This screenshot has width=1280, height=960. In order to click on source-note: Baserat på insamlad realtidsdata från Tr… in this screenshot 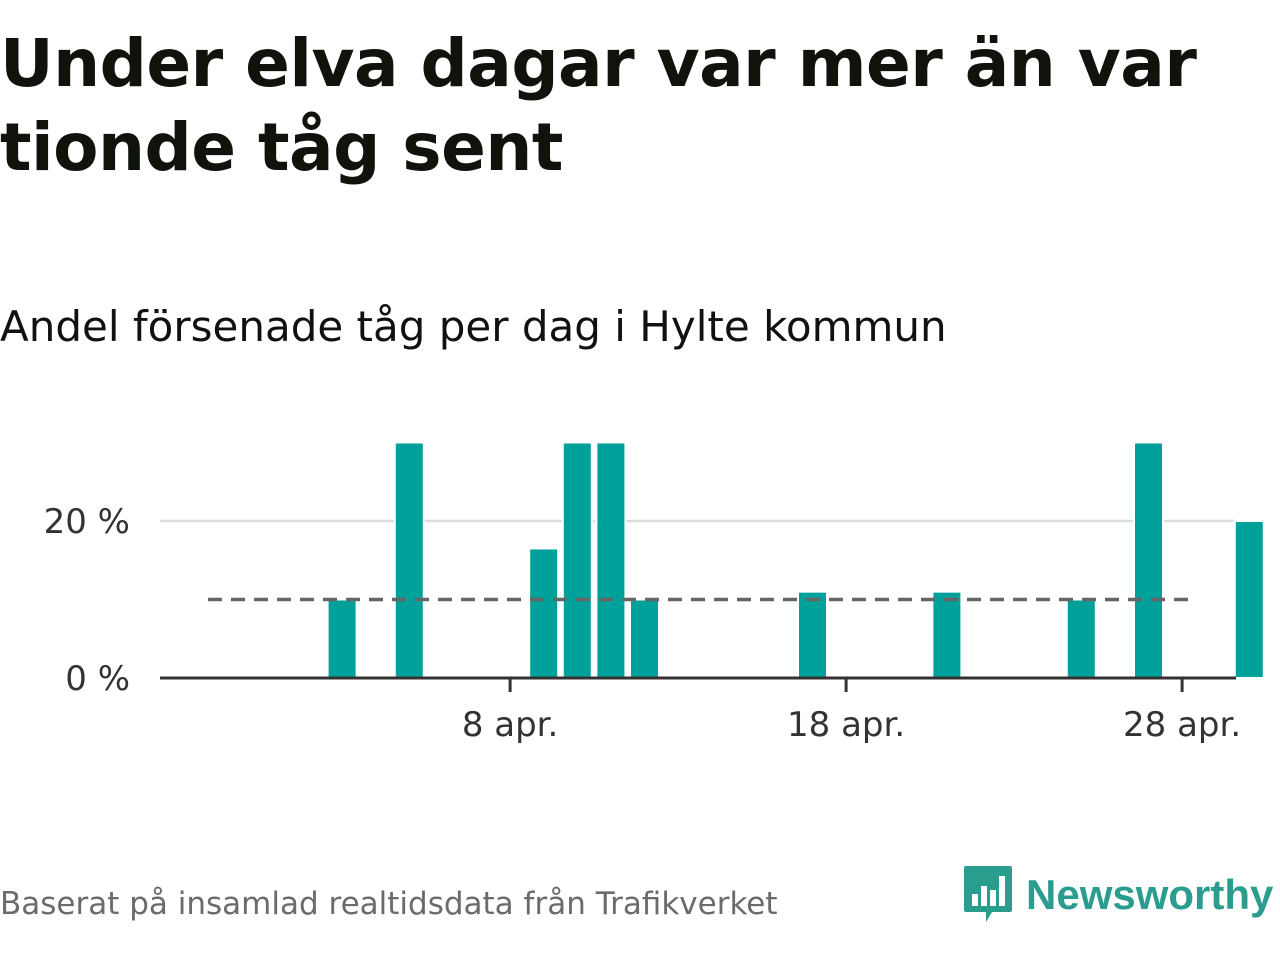, I will do `click(389, 904)`.